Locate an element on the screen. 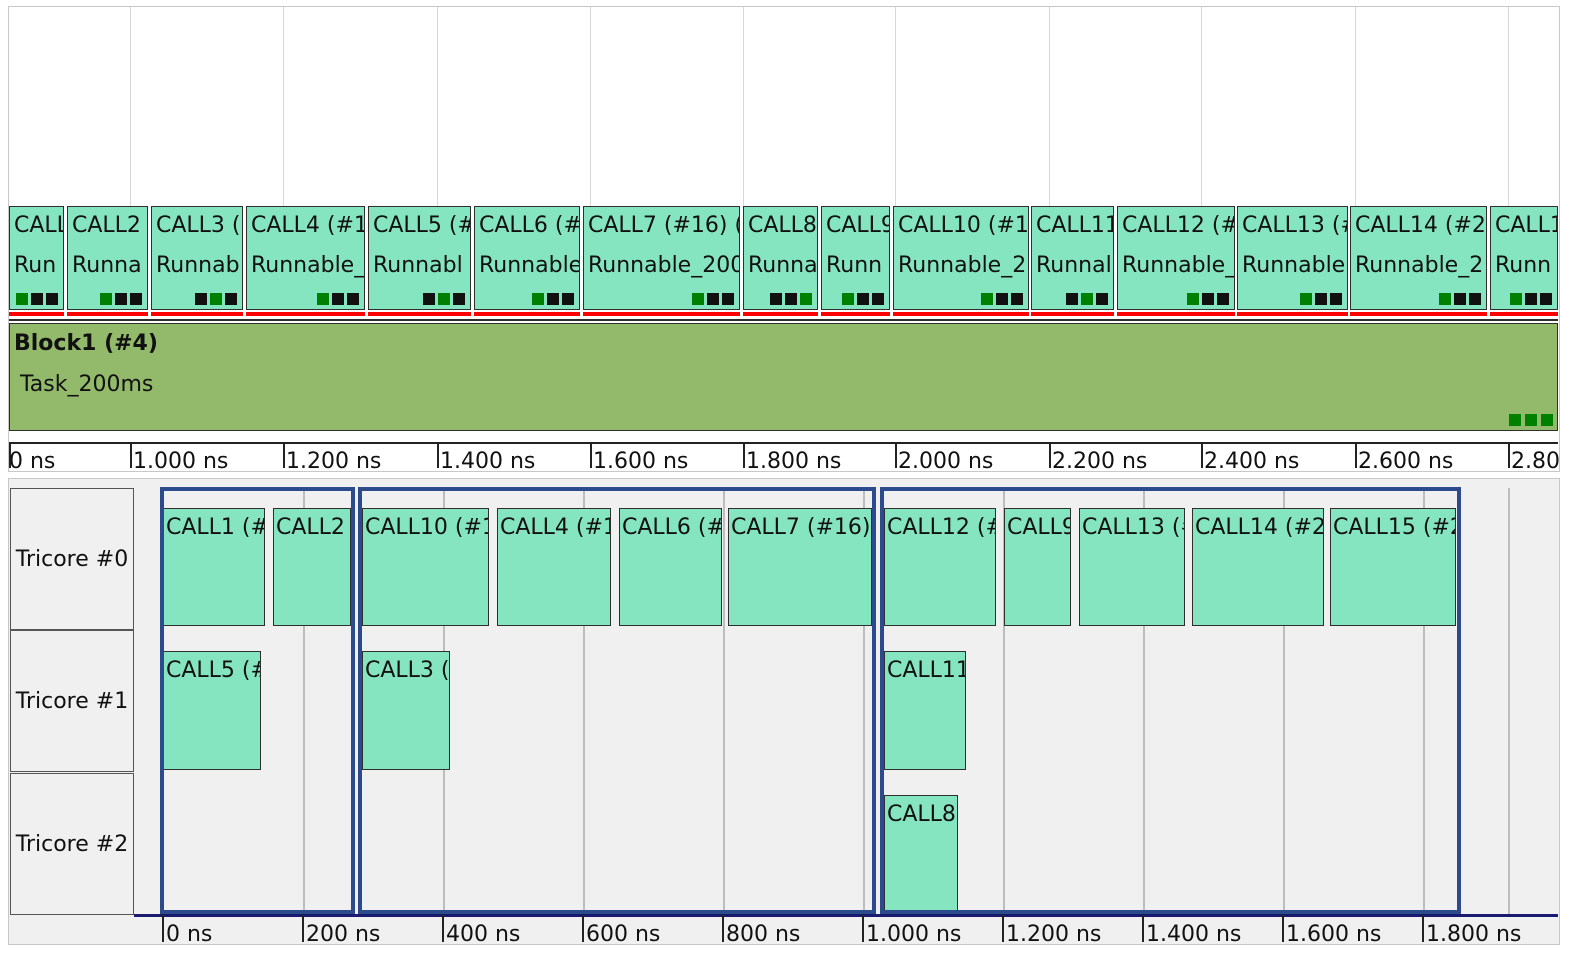  top-call-4: CALL4 (#13 Runnable_ is located at coordinates (305, 258).